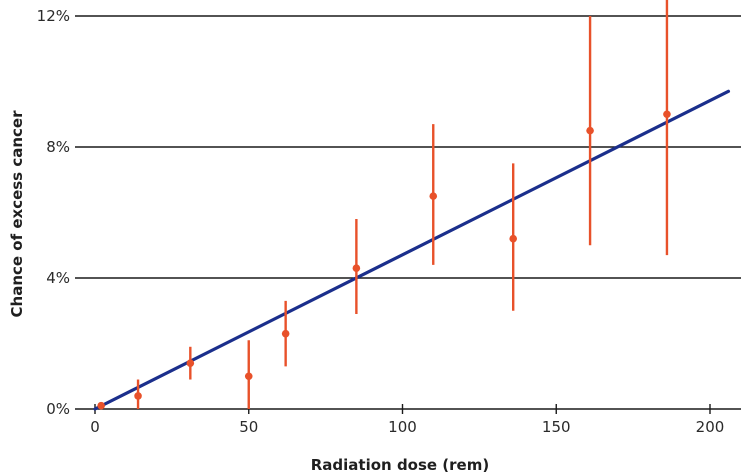  I want to click on x-tick-label: 200, so click(710, 427).